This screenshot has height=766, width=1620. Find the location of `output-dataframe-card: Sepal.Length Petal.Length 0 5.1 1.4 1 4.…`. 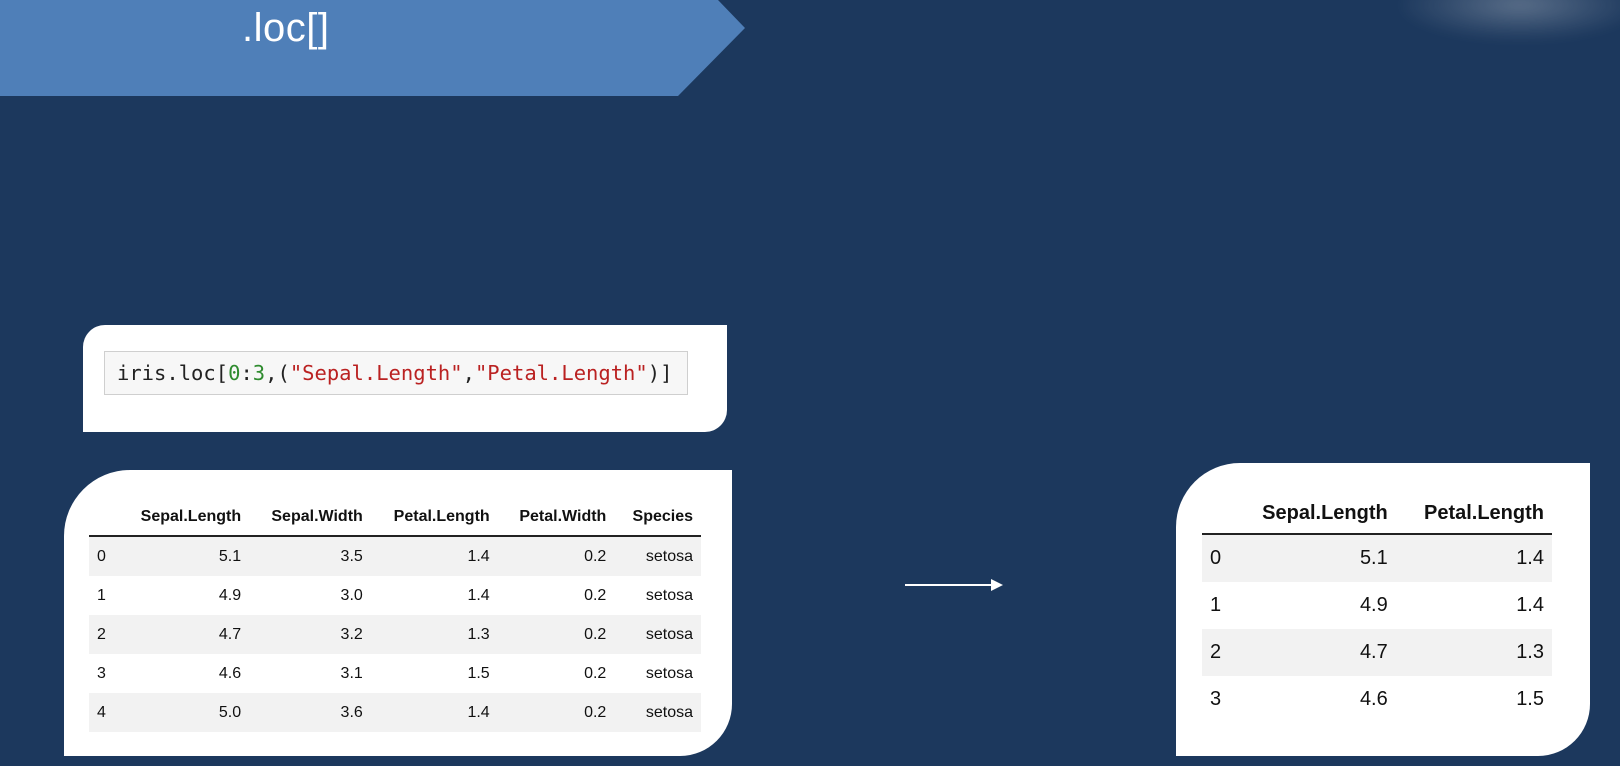

output-dataframe-card: Sepal.Length Petal.Length 0 5.1 1.4 1 4.… is located at coordinates (1383, 609).